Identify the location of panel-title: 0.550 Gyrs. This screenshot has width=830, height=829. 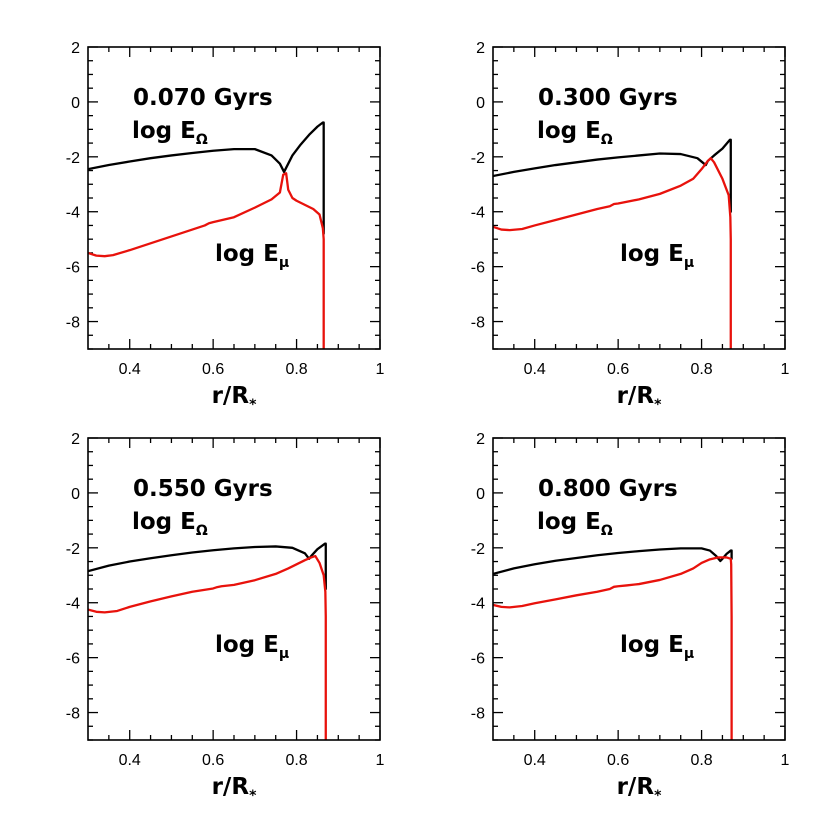
(203, 489).